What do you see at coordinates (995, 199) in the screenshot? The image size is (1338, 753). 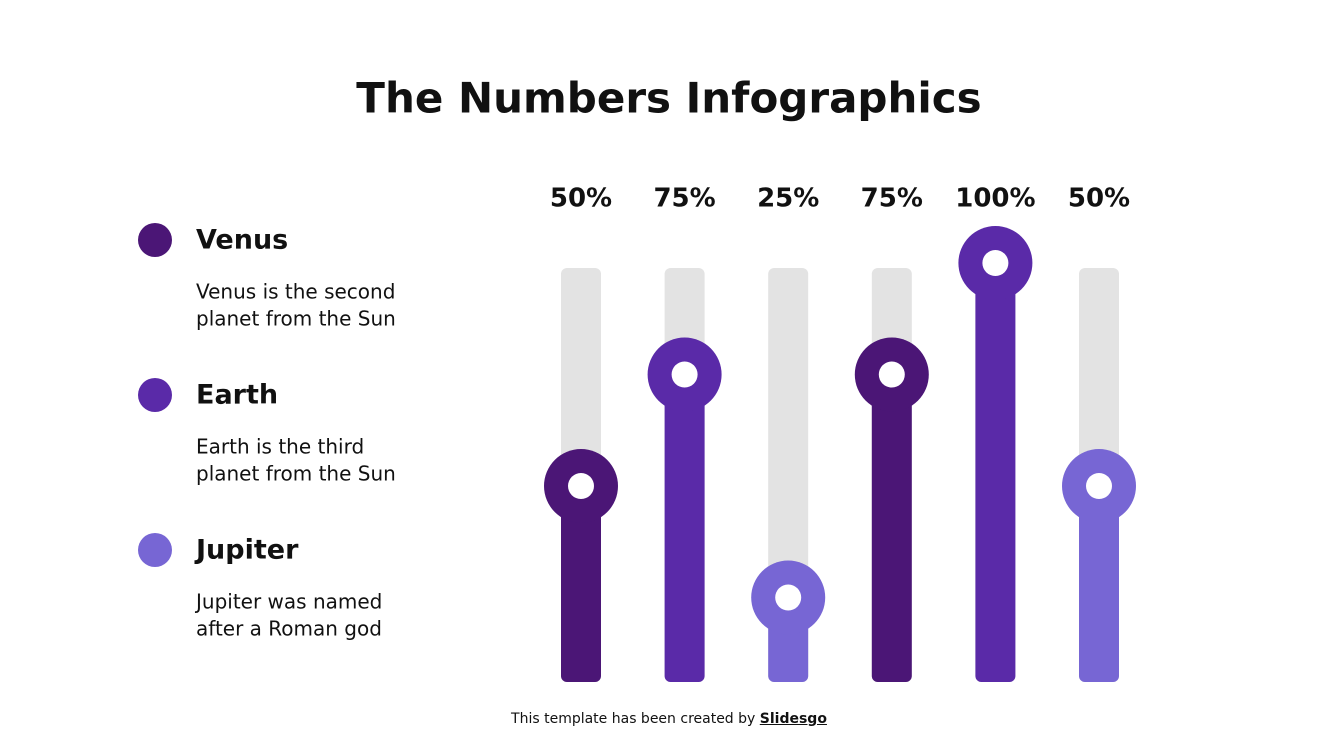 I see `value-label: 100%` at bounding box center [995, 199].